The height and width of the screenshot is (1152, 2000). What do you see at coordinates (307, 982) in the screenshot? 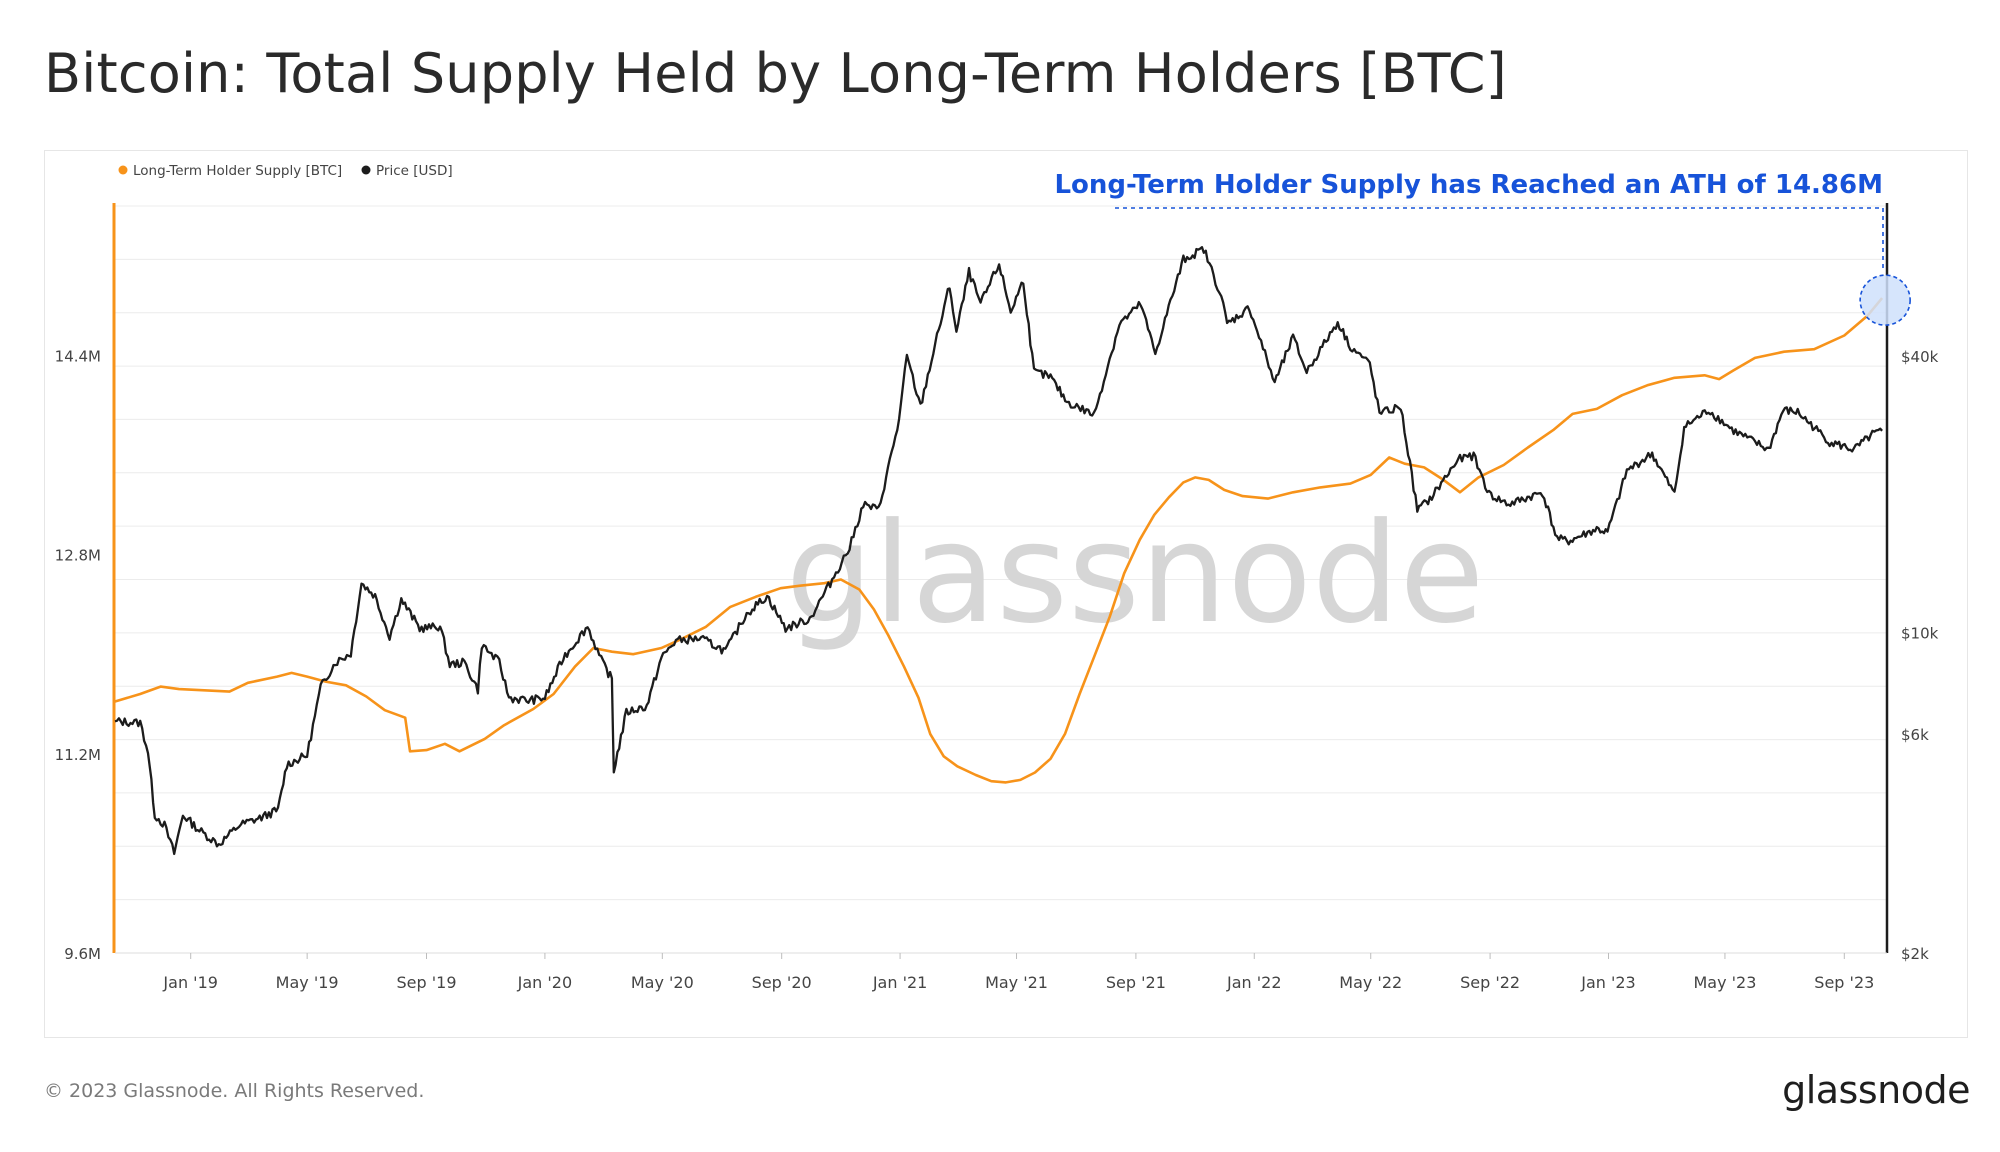
I see `x-tick-label: May '19` at bounding box center [307, 982].